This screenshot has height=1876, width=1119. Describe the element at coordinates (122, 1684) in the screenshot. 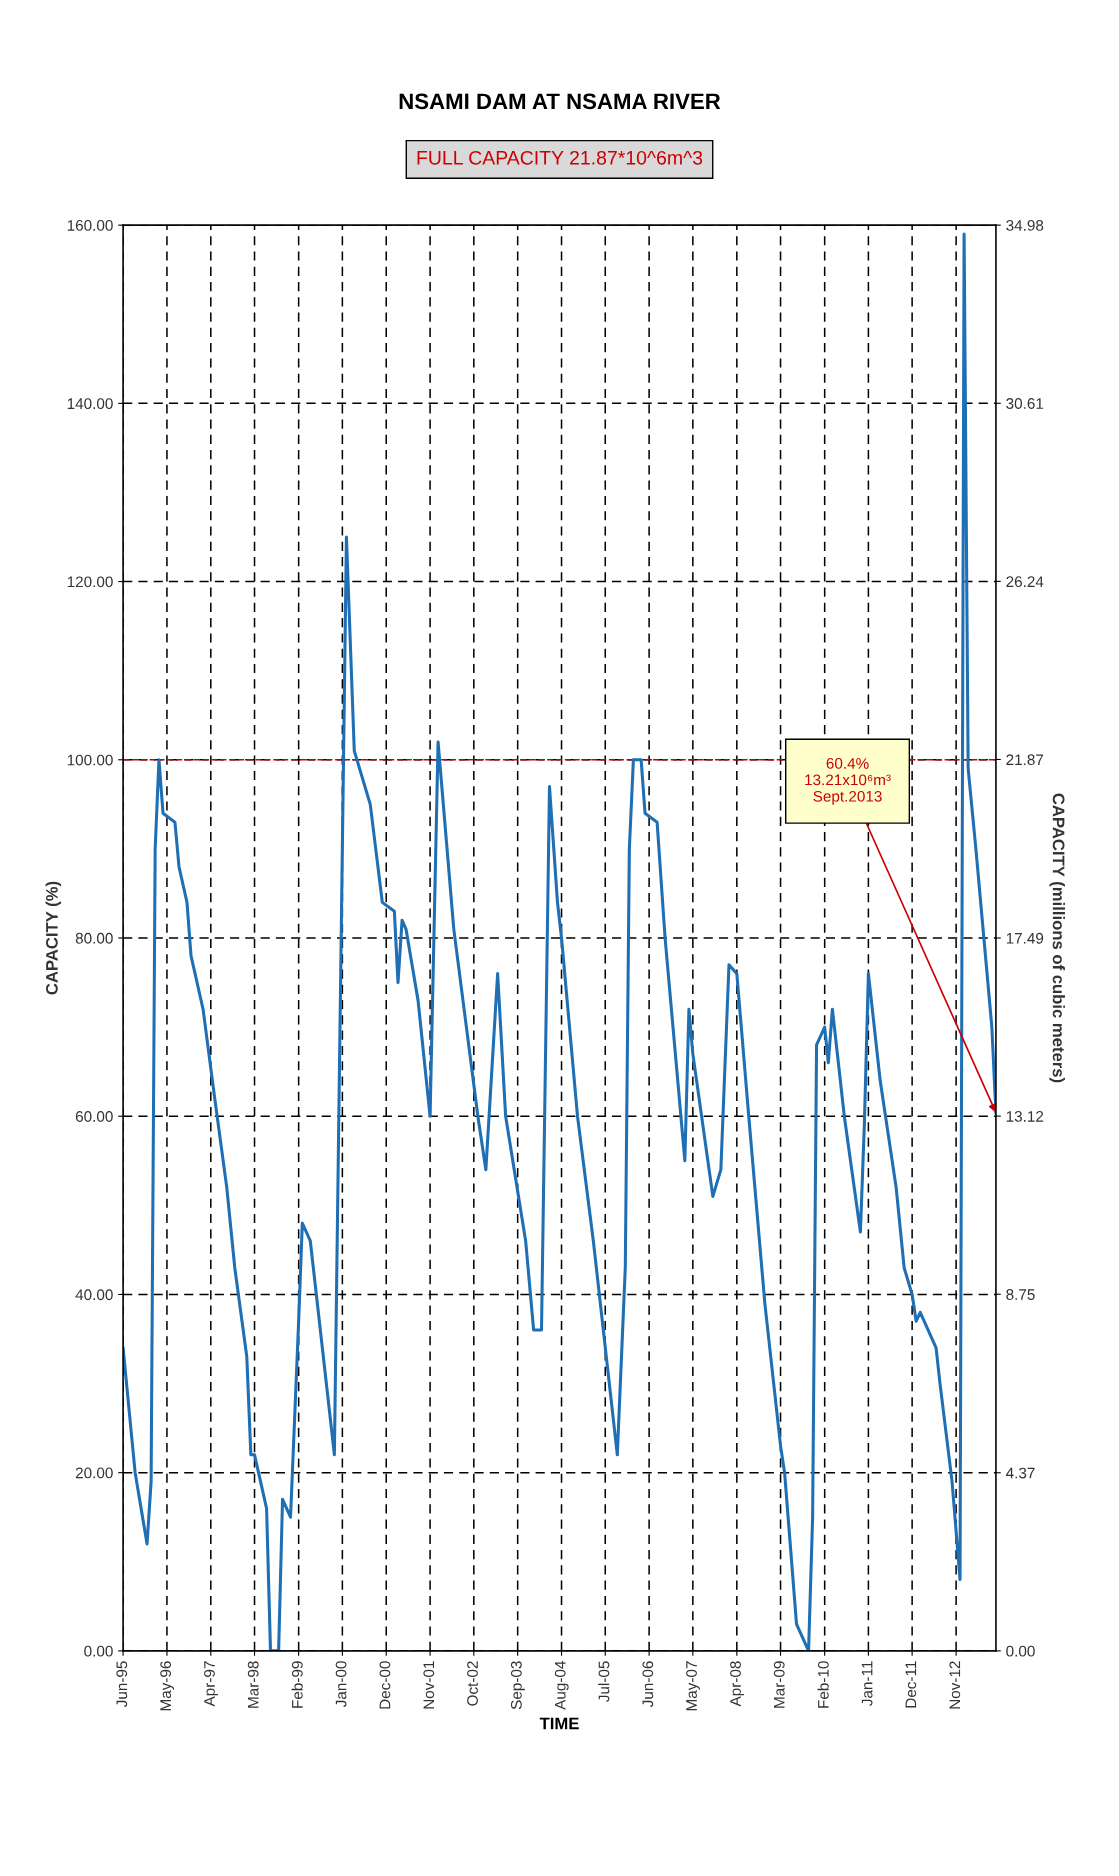

I see `x-tick-label: Jun-95` at that location.